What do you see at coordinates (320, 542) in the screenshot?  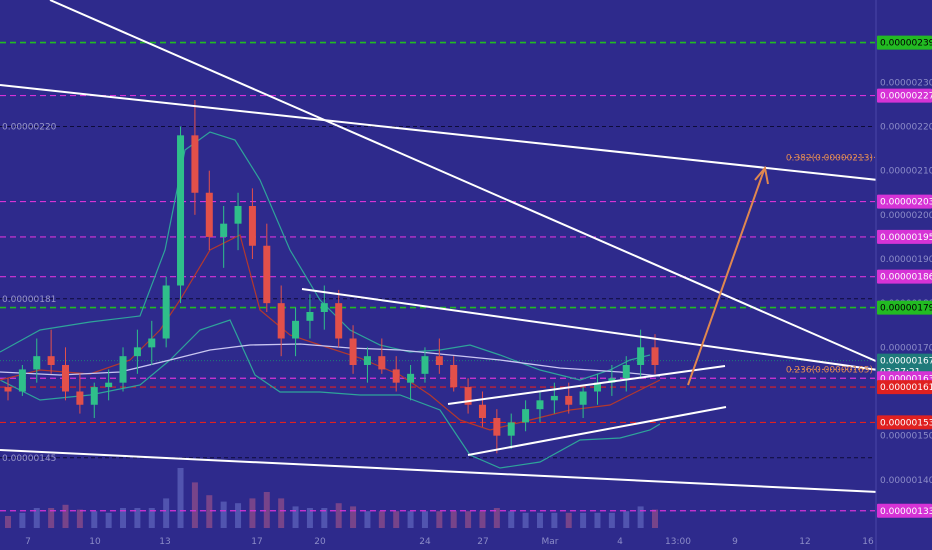 I see `x-tick-label: 20` at bounding box center [320, 542].